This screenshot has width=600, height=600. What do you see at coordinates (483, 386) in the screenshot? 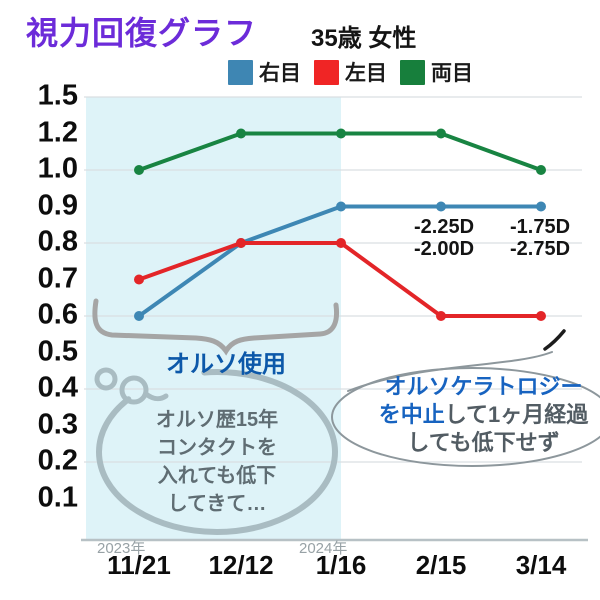
I see `bubble-text-segment: オルソケラトロジー` at bounding box center [483, 386].